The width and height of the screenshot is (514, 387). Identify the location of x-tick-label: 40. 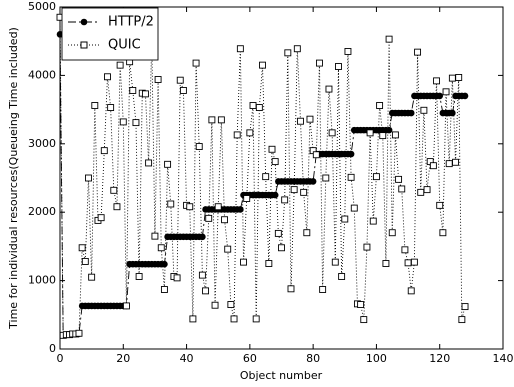
(187, 358).